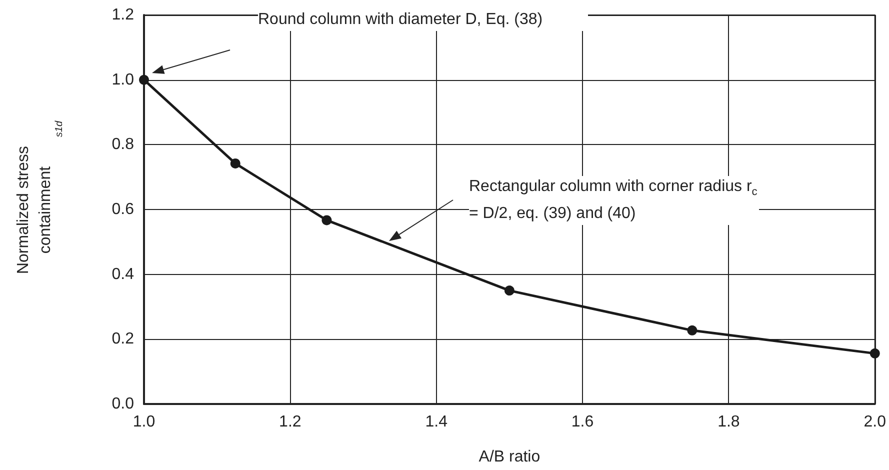 Image resolution: width=889 pixels, height=470 pixels. What do you see at coordinates (436, 422) in the screenshot?
I see `x-tick-label: 1.4` at bounding box center [436, 422].